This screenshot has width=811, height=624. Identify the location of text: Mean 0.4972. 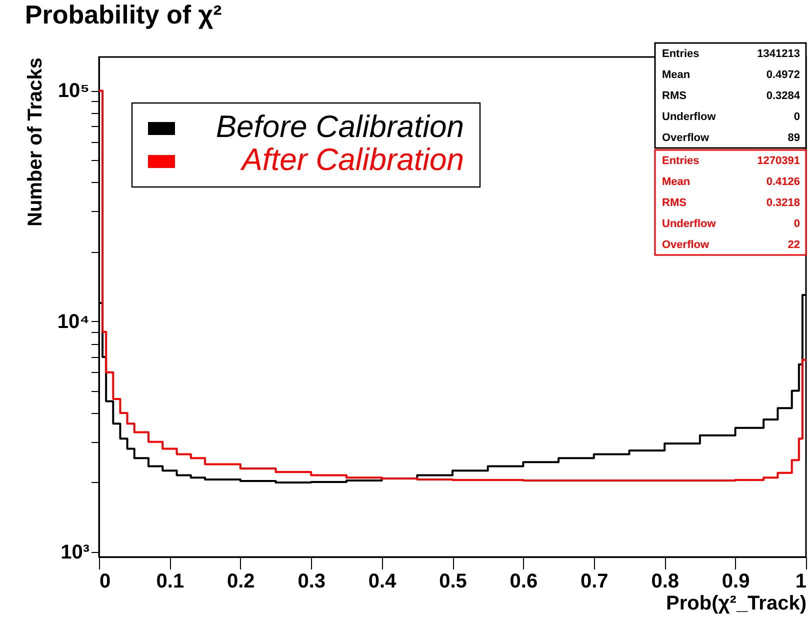
(731, 75).